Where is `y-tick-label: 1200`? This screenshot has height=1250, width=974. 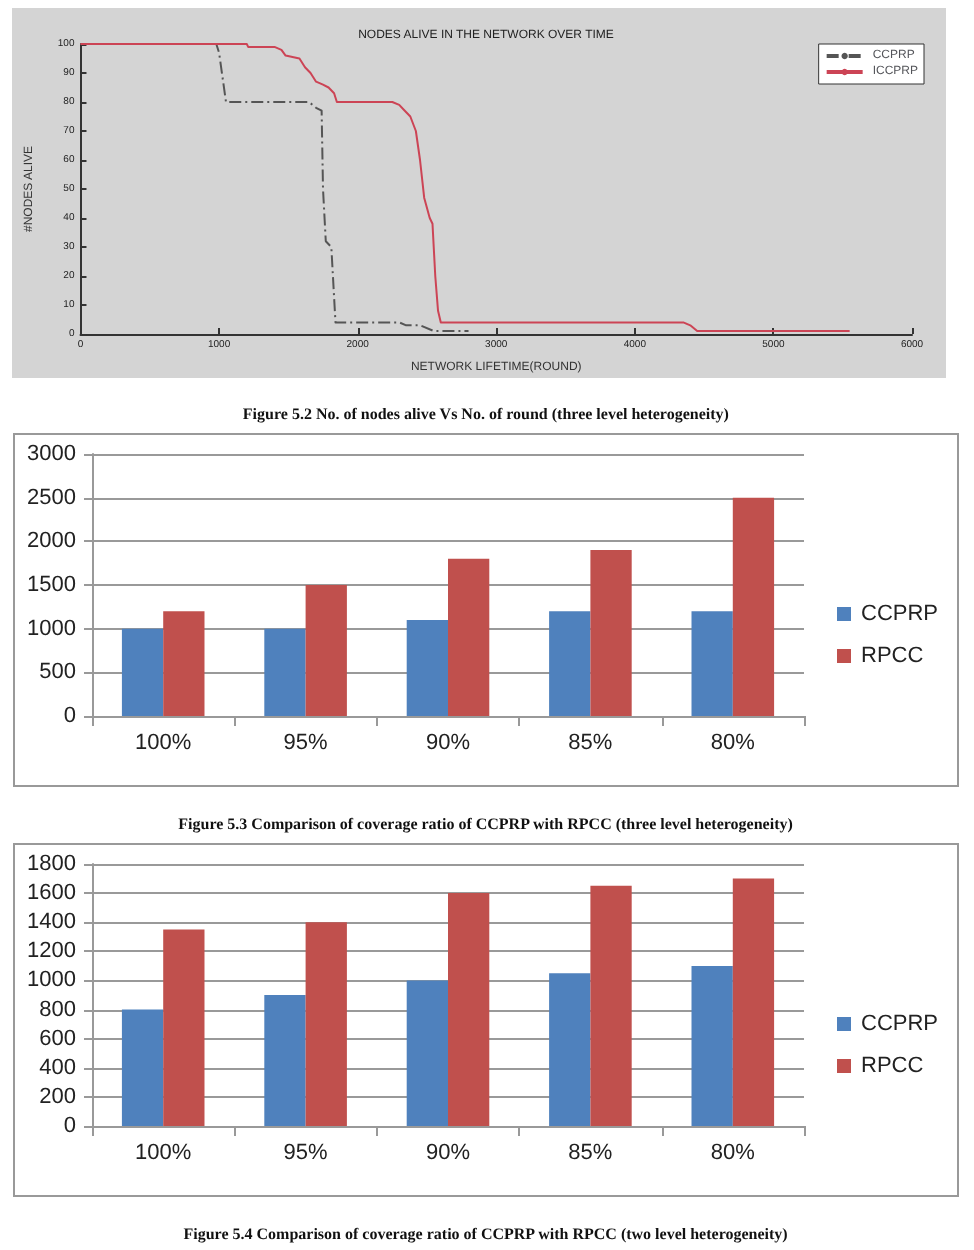 y-tick-label: 1200 is located at coordinates (51, 951).